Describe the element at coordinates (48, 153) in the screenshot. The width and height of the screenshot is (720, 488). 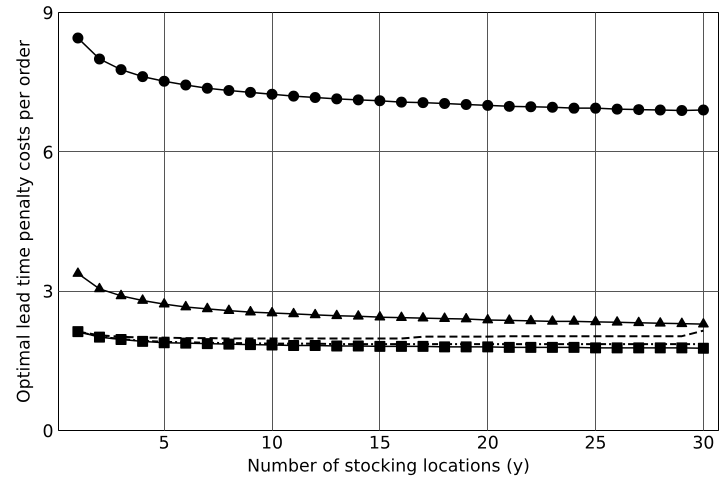
I see `y-tick-label: 6` at that location.